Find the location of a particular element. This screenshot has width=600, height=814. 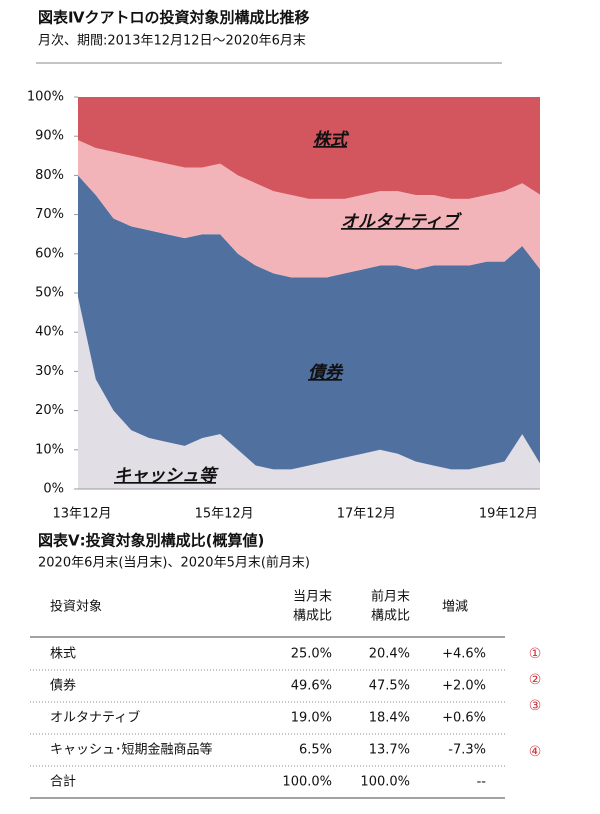

y-tick-label: 60% is located at coordinates (49, 253).